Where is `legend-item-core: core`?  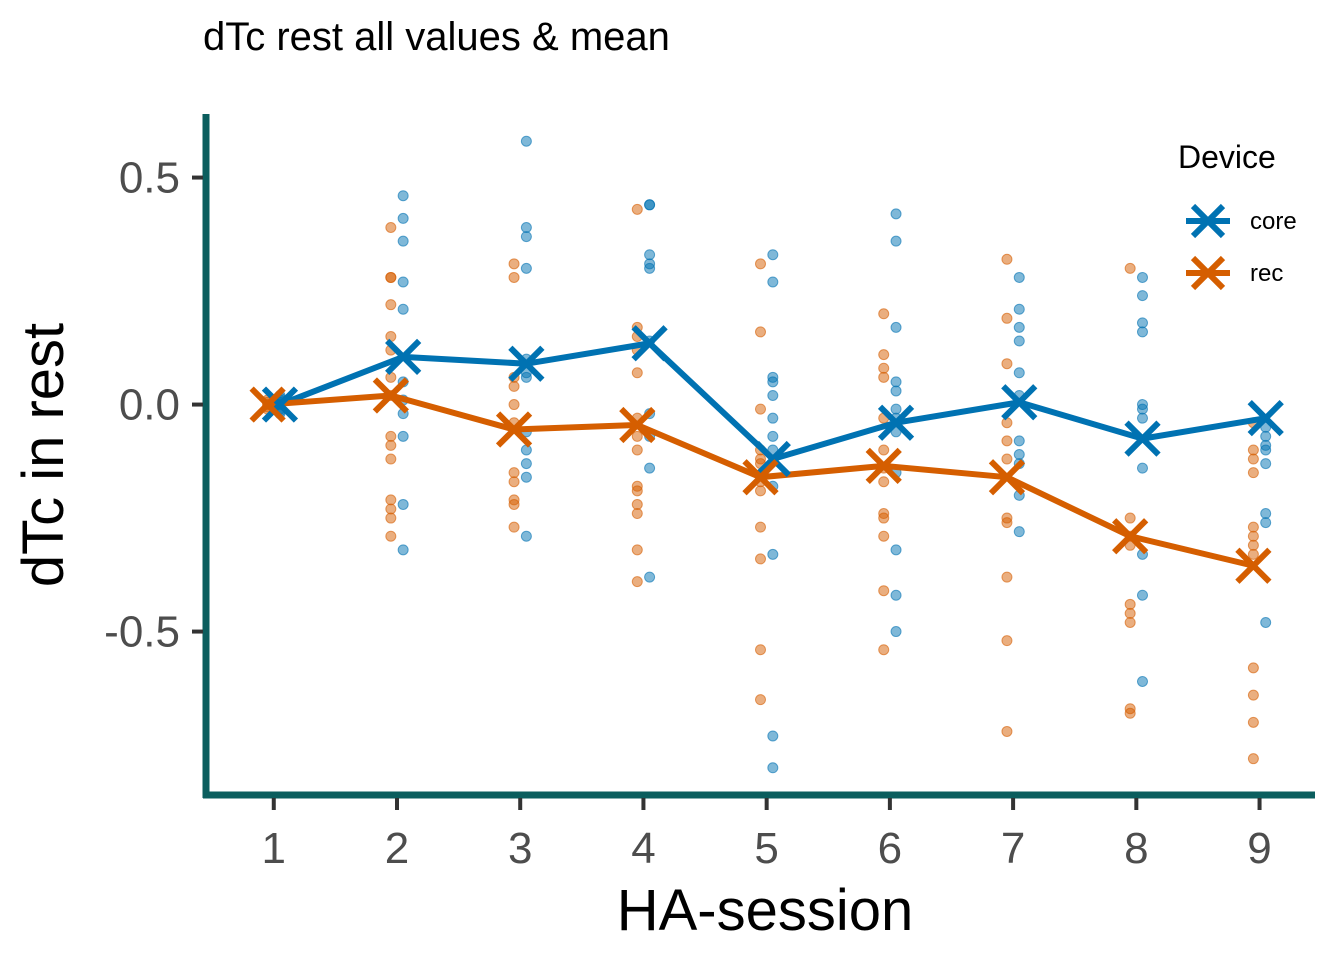
legend-item-core: core is located at coordinates (1241, 221).